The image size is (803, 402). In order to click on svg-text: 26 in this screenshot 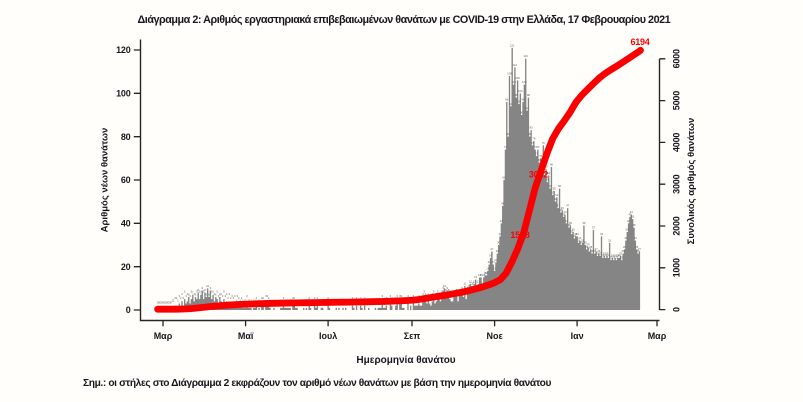, I will do `click(595, 251)`.